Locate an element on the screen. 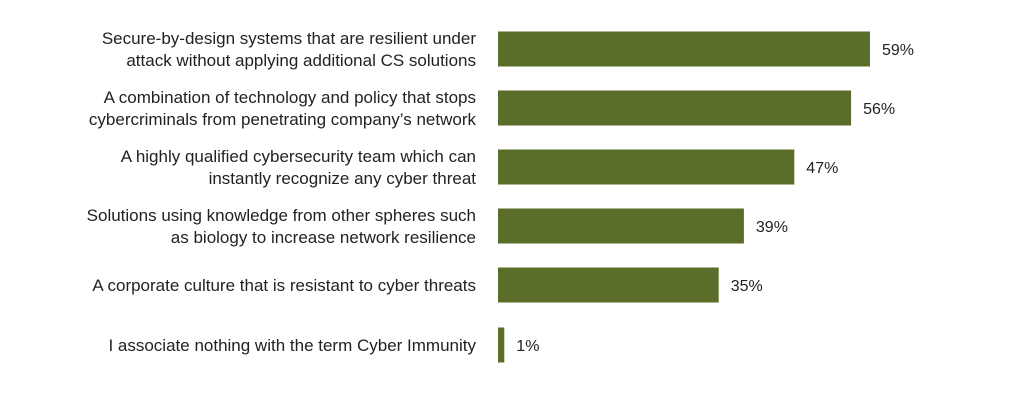 The height and width of the screenshot is (402, 1024). category-label-line: instantly recognize any cyber threat is located at coordinates (343, 178).